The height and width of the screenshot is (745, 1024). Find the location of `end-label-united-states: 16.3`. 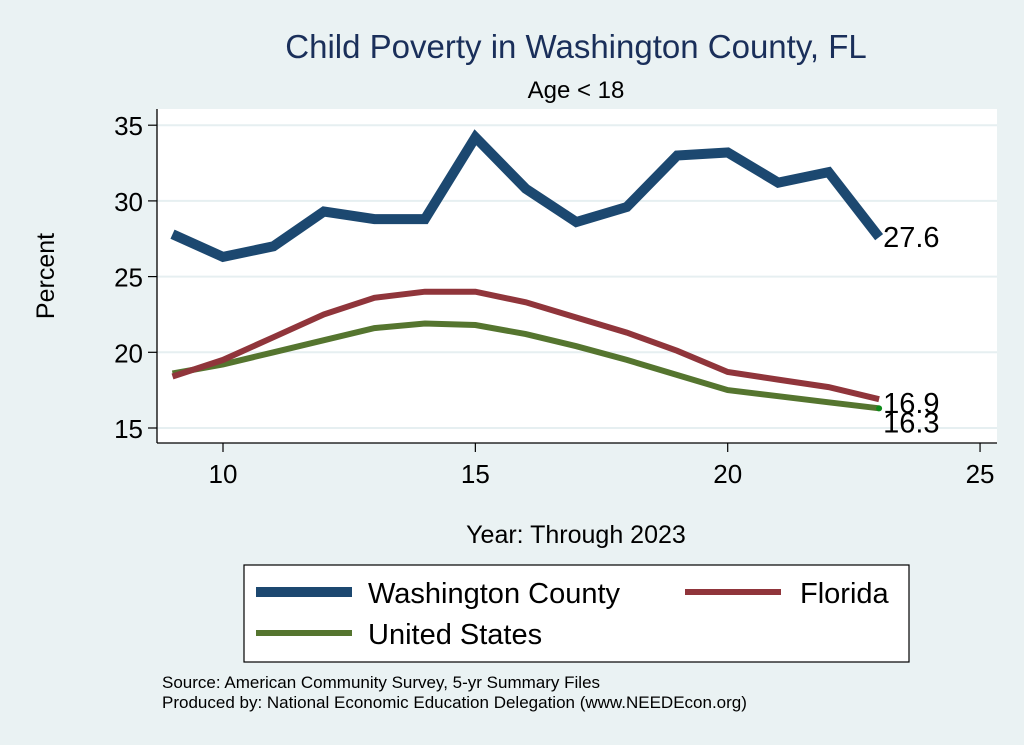

end-label-united-states: 16.3 is located at coordinates (911, 423).